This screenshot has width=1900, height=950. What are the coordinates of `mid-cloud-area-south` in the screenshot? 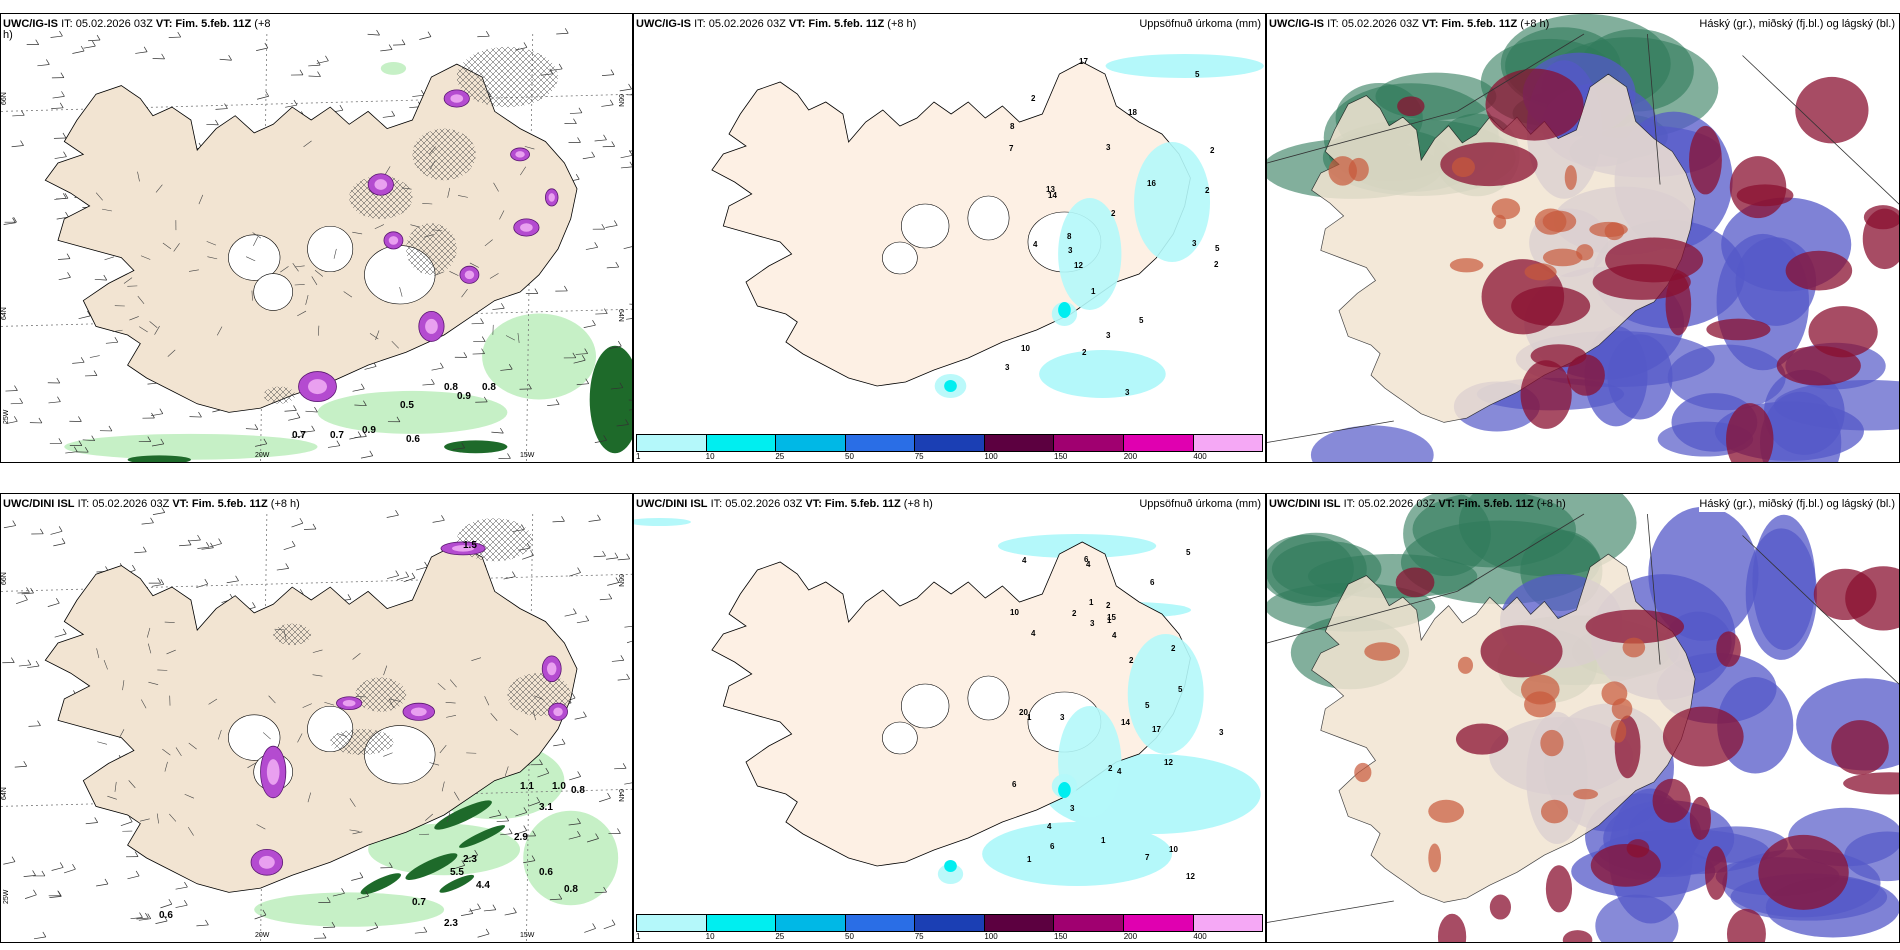 It's located at (1372, 443).